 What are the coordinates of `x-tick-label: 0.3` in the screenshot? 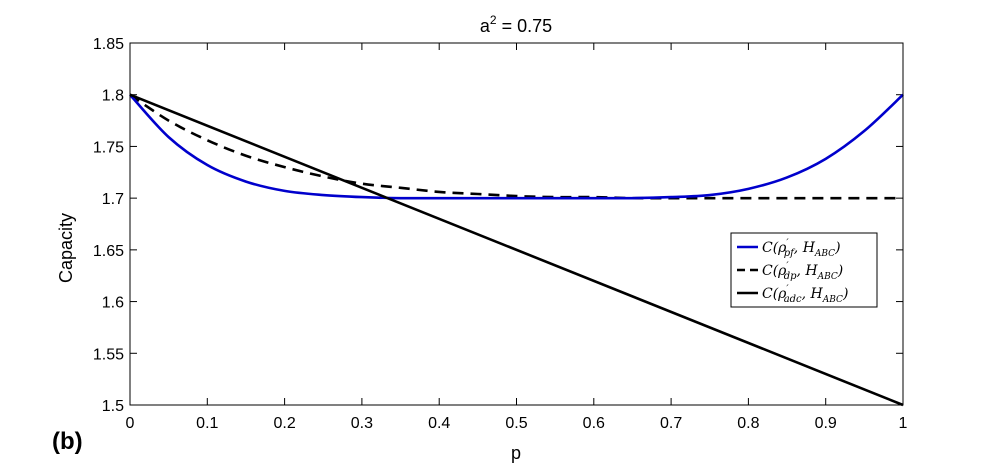 It's located at (362, 423).